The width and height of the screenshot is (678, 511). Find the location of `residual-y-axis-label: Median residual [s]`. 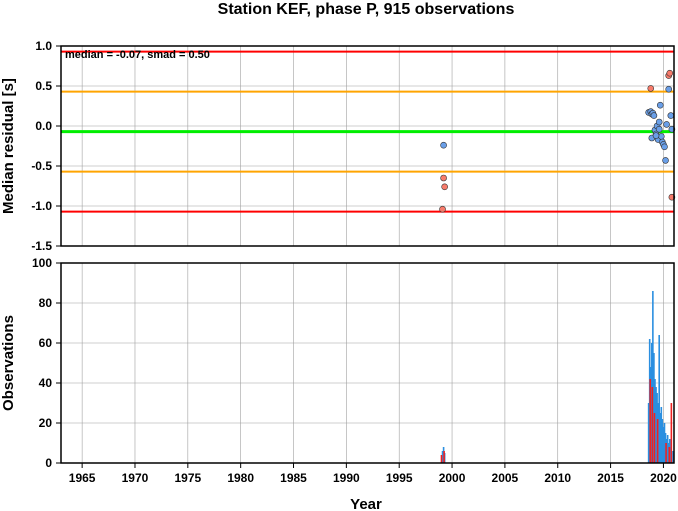

residual-y-axis-label: Median residual [s] is located at coordinates (8, 146).